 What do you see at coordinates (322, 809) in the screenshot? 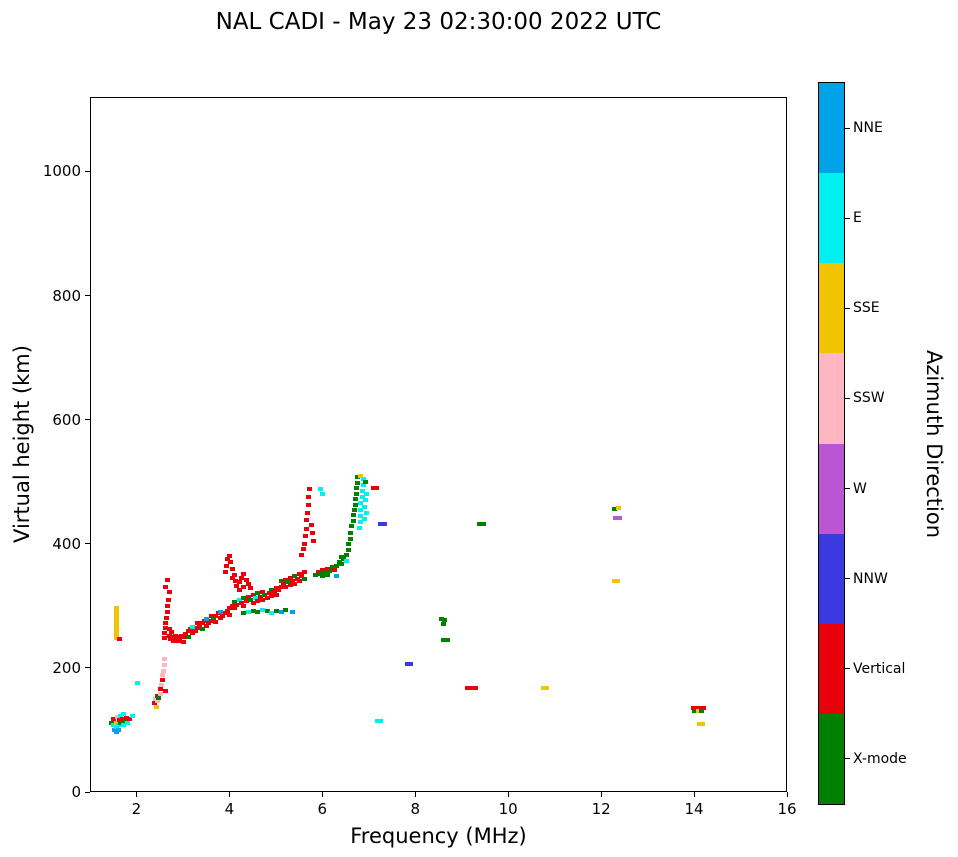
I see `x-tick-label: 6` at bounding box center [322, 809].